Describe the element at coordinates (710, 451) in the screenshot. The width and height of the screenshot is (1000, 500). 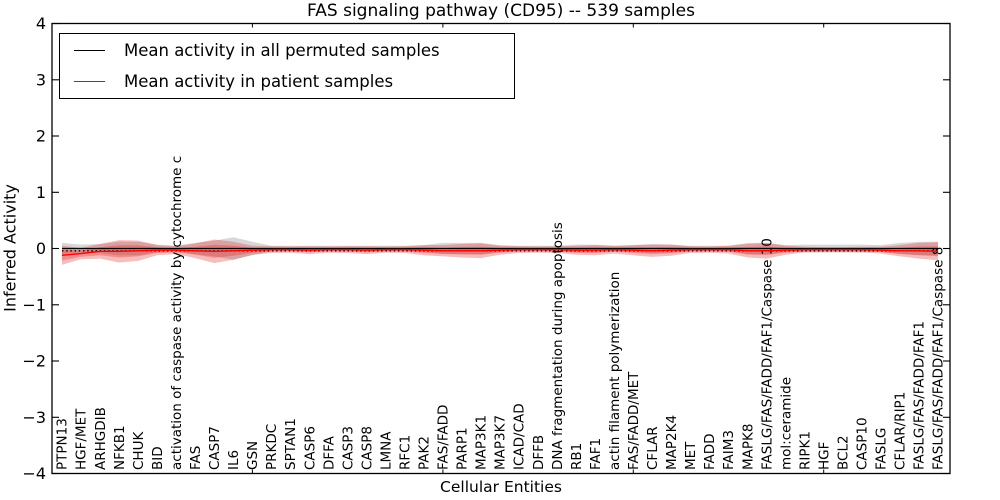
I see `x-tick-label: FADD` at that location.